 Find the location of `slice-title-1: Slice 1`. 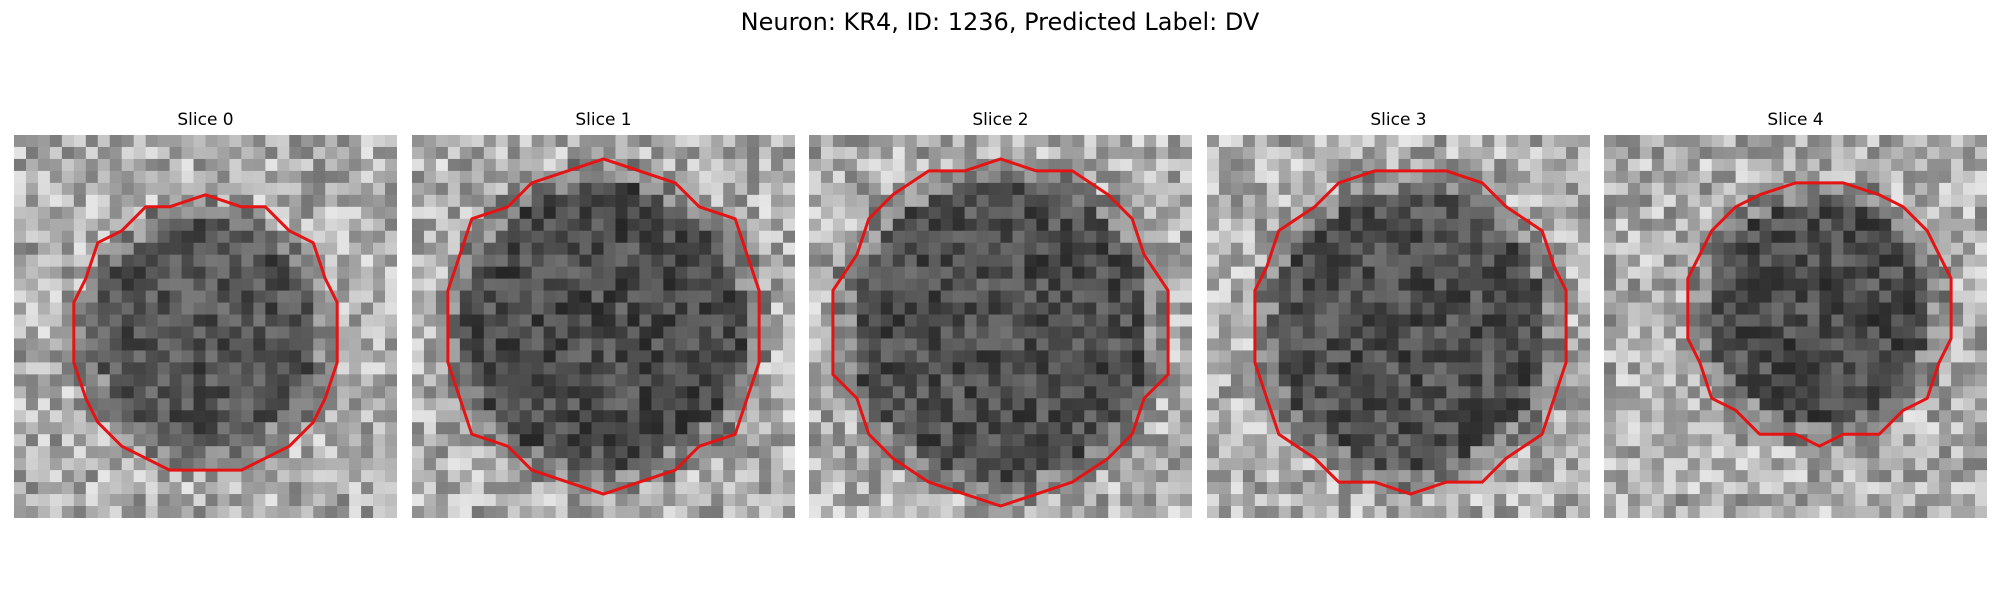

slice-title-1: Slice 1 is located at coordinates (603, 120).